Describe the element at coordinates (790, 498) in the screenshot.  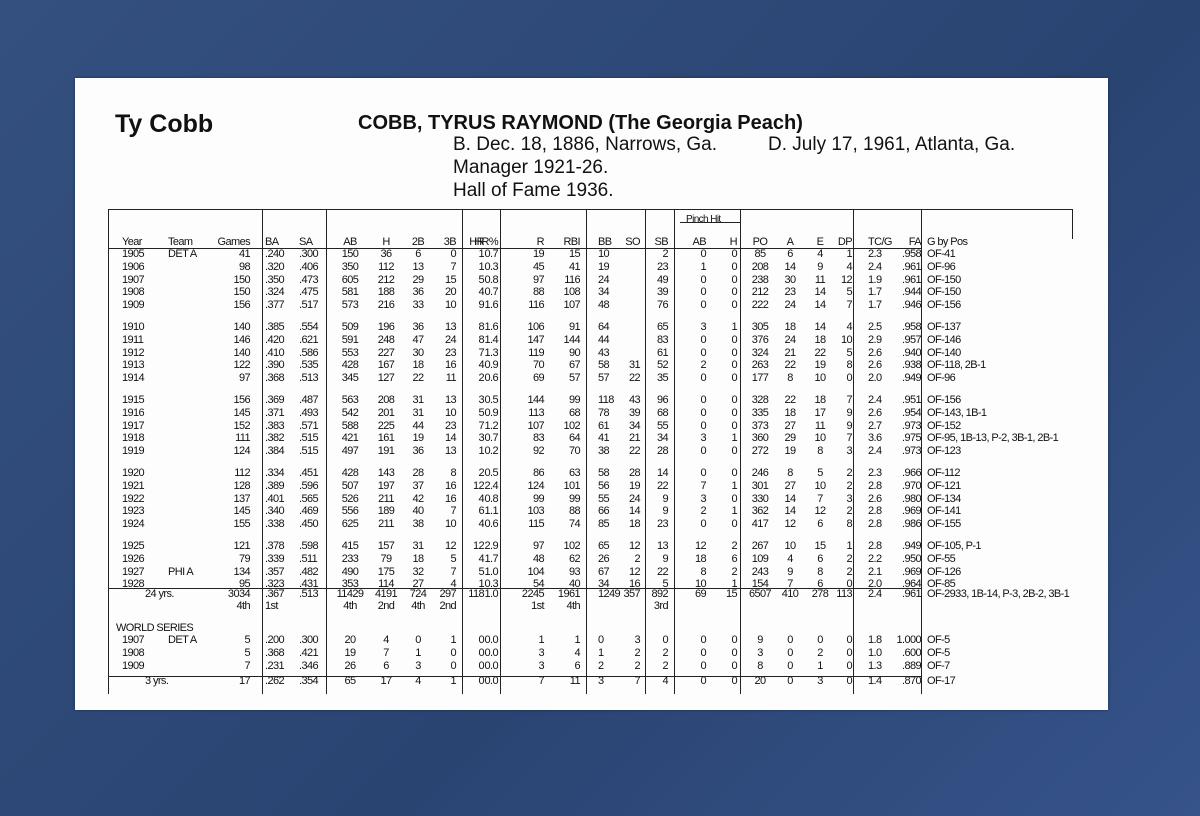
I see `cell: 14` at that location.